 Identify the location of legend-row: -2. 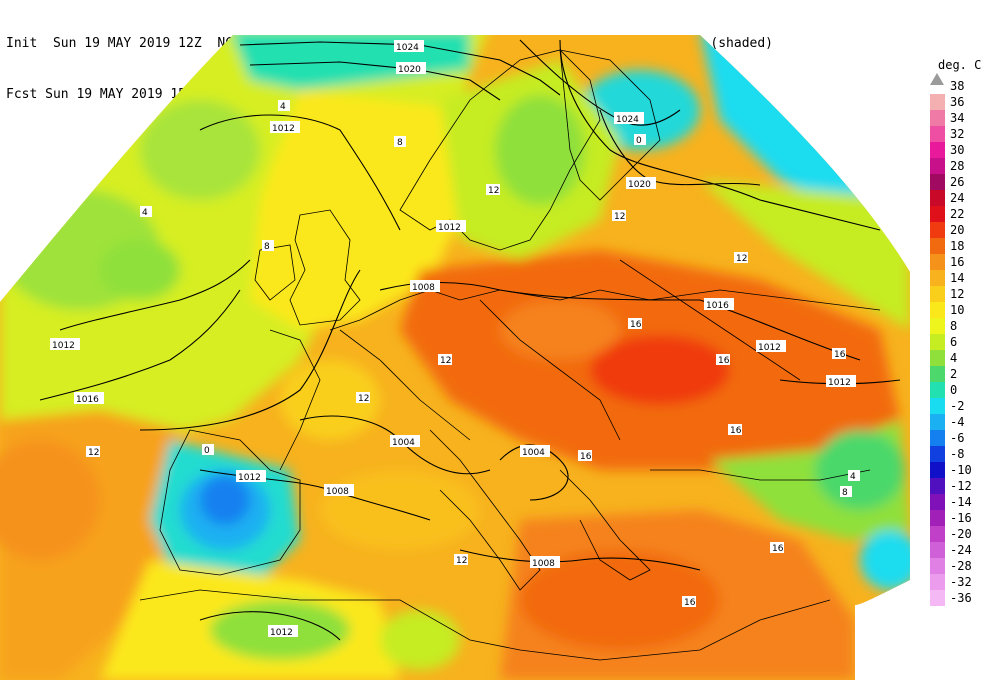
(964, 406).